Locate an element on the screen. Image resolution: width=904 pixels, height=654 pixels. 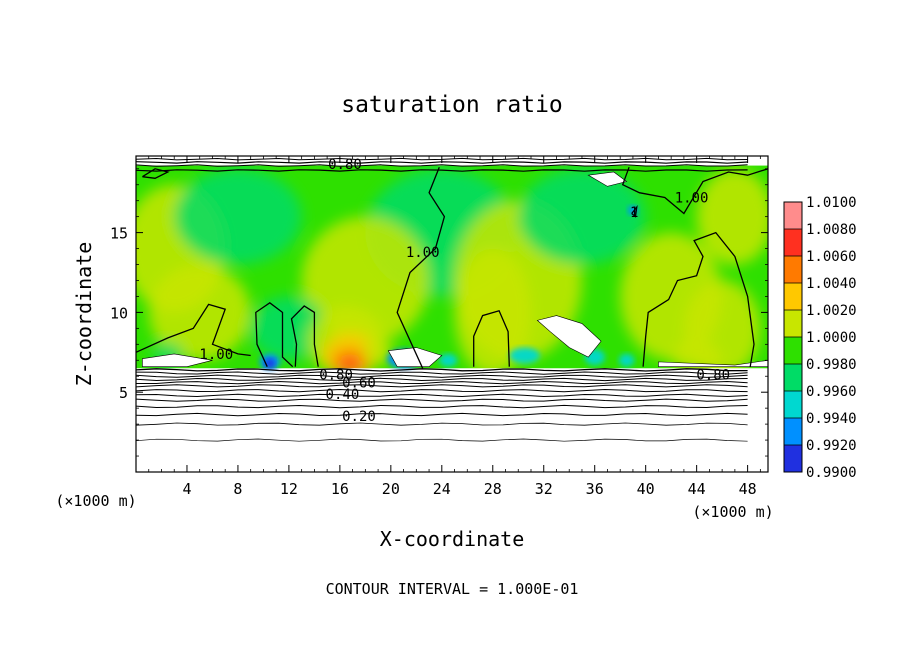
x-tick-label: 24 is located at coordinates (442, 489).